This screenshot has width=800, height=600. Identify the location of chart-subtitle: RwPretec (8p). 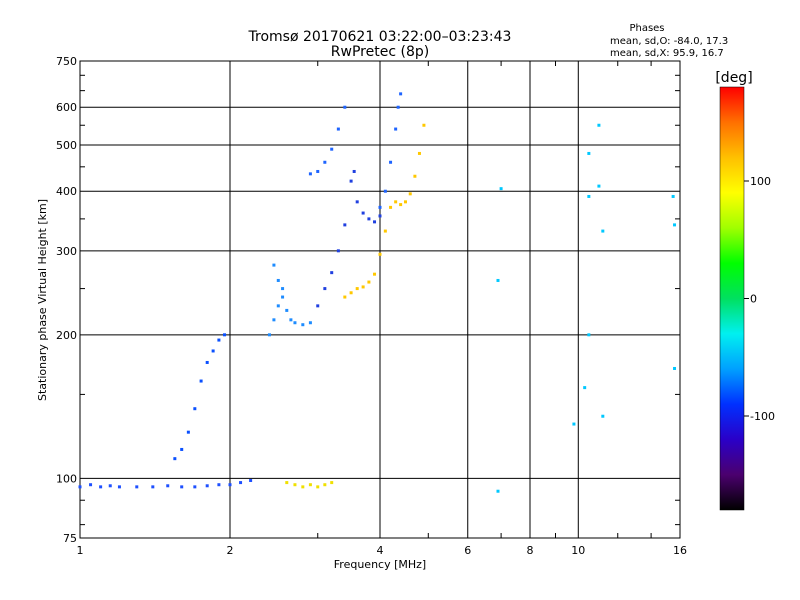
(380, 52).